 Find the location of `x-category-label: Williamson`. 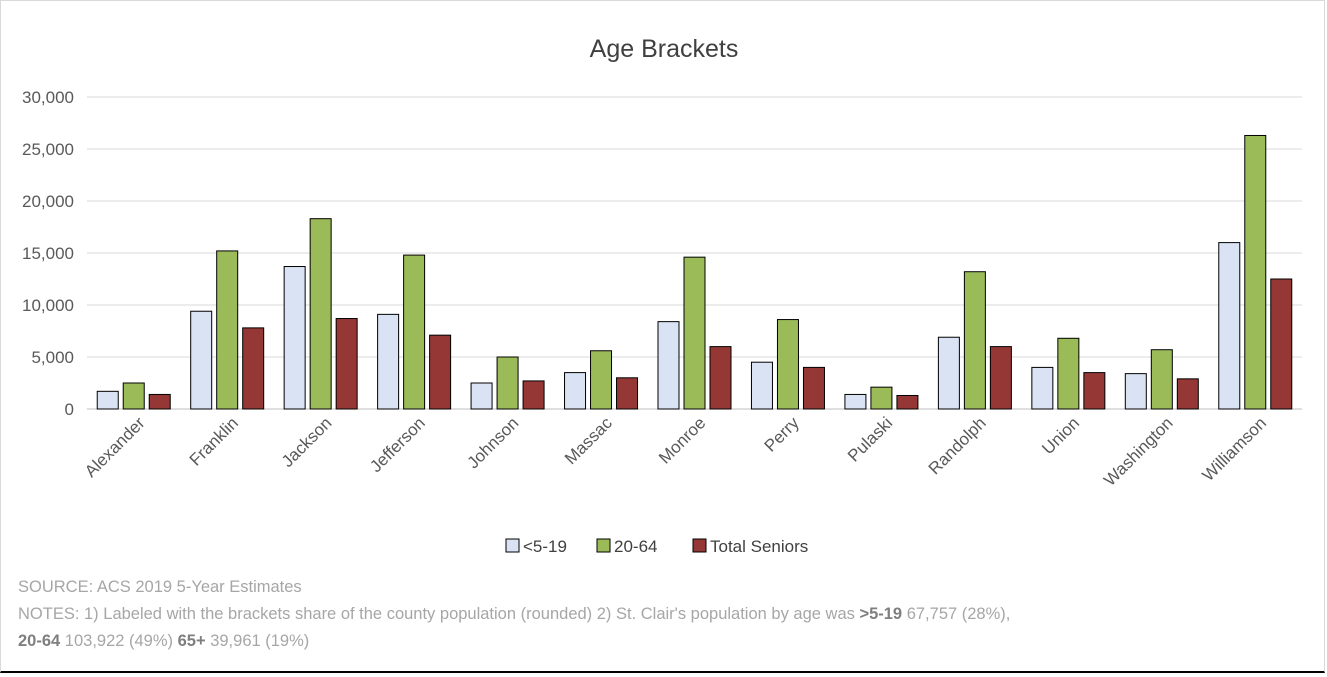

x-category-label: Williamson is located at coordinates (1235, 449).